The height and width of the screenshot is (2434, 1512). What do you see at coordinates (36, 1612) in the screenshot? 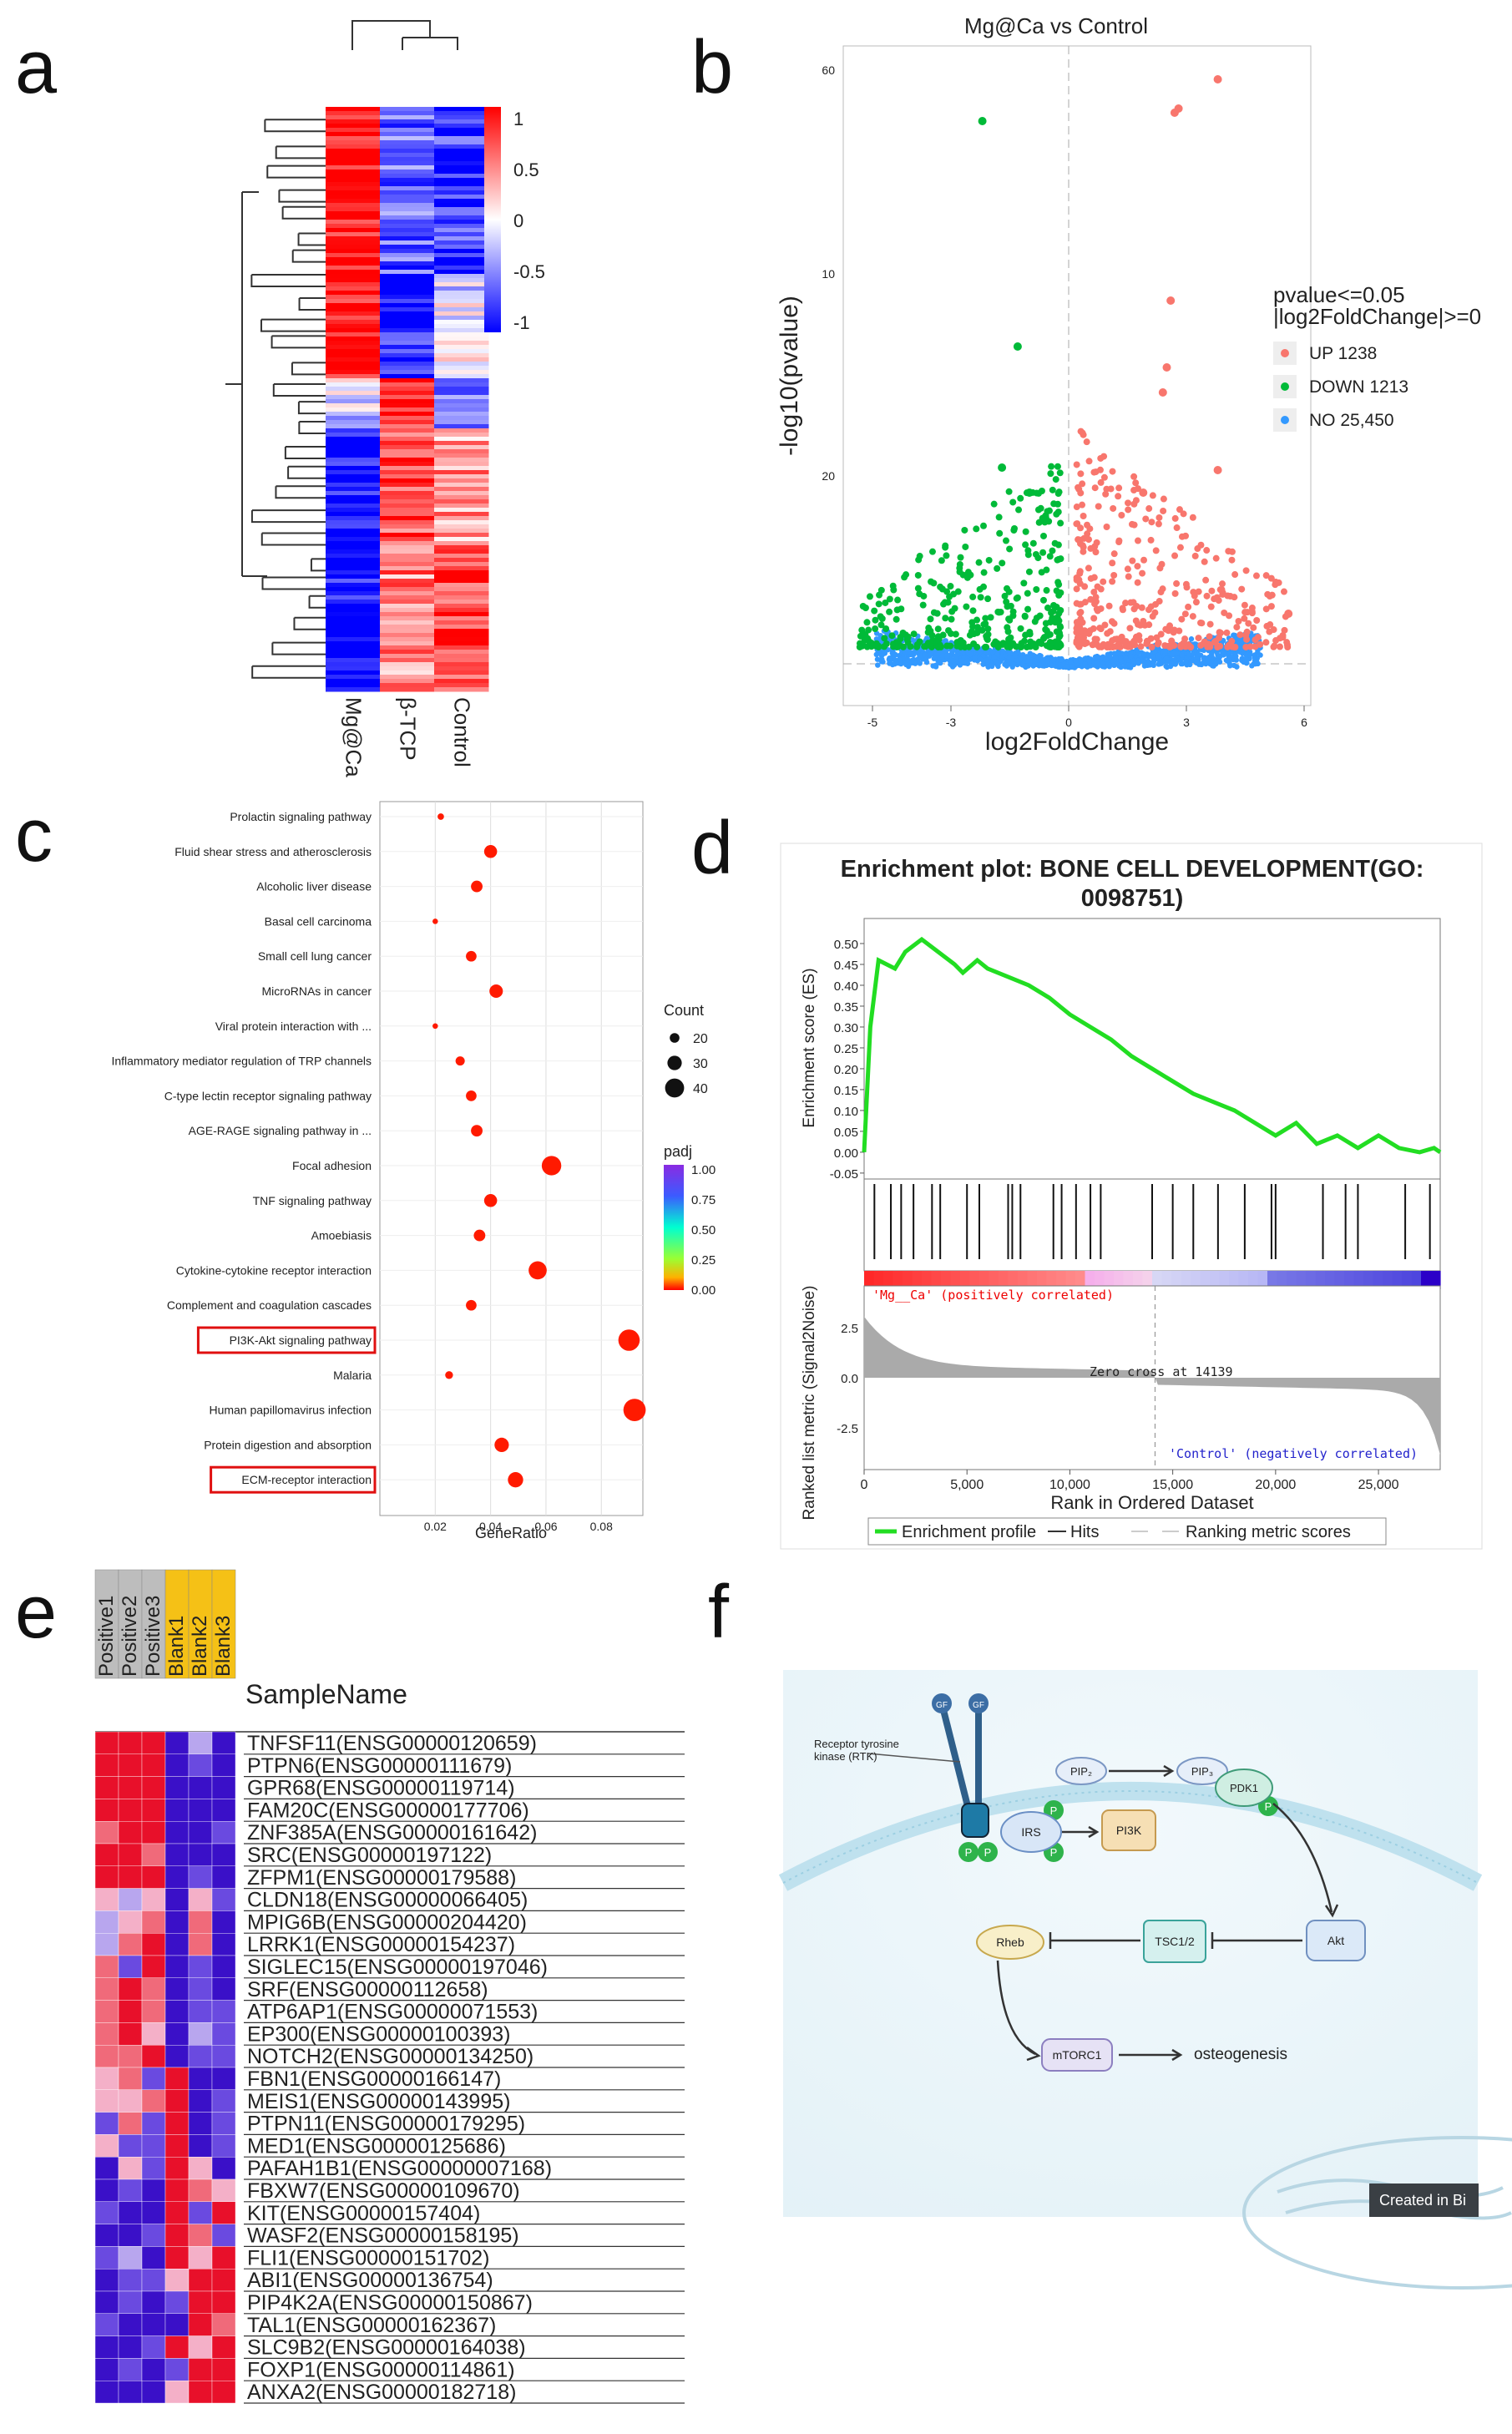
I see `panel-label-e: e` at bounding box center [36, 1612].